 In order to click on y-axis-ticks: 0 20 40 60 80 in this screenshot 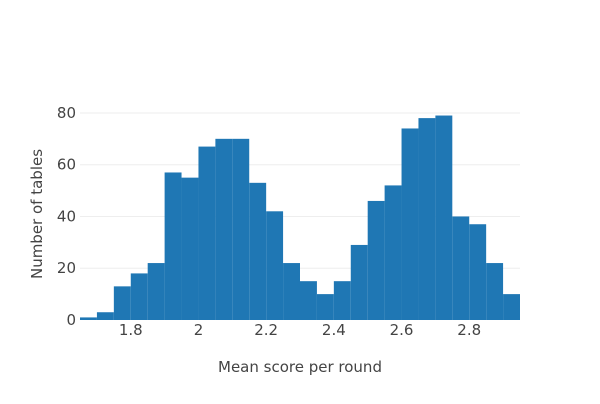, I will do `click(66, 216)`.